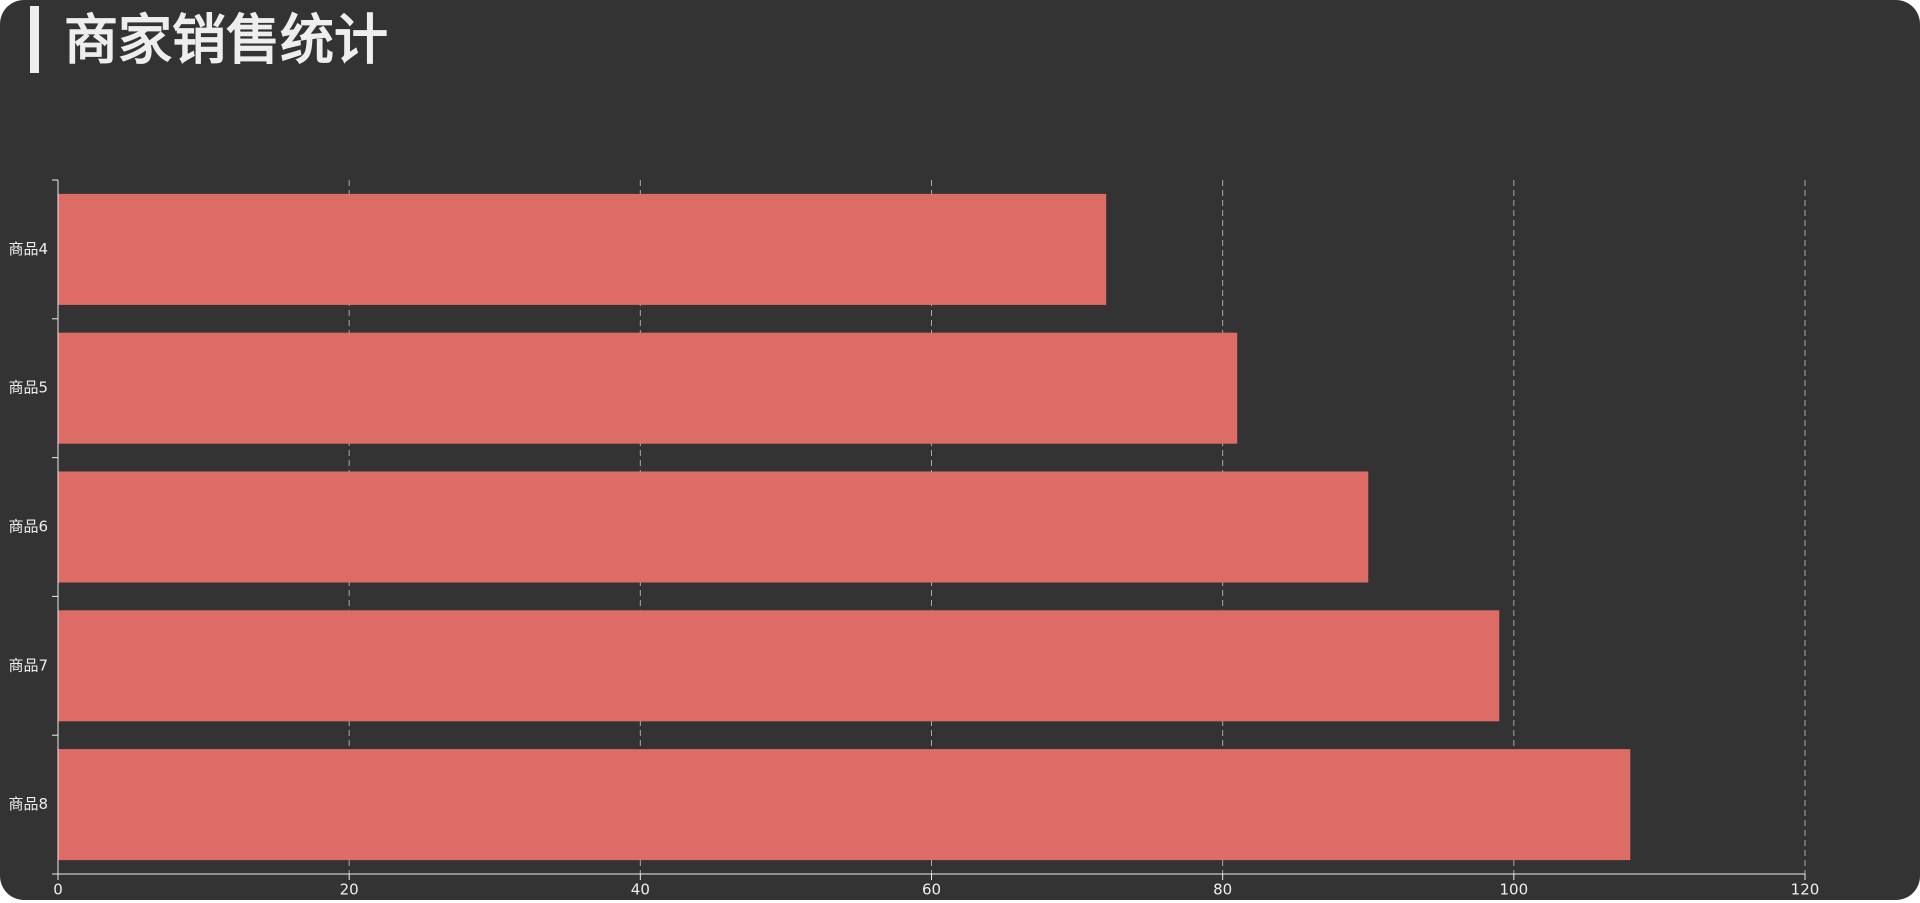  I want to click on x-tick-label: 0, so click(58, 890).